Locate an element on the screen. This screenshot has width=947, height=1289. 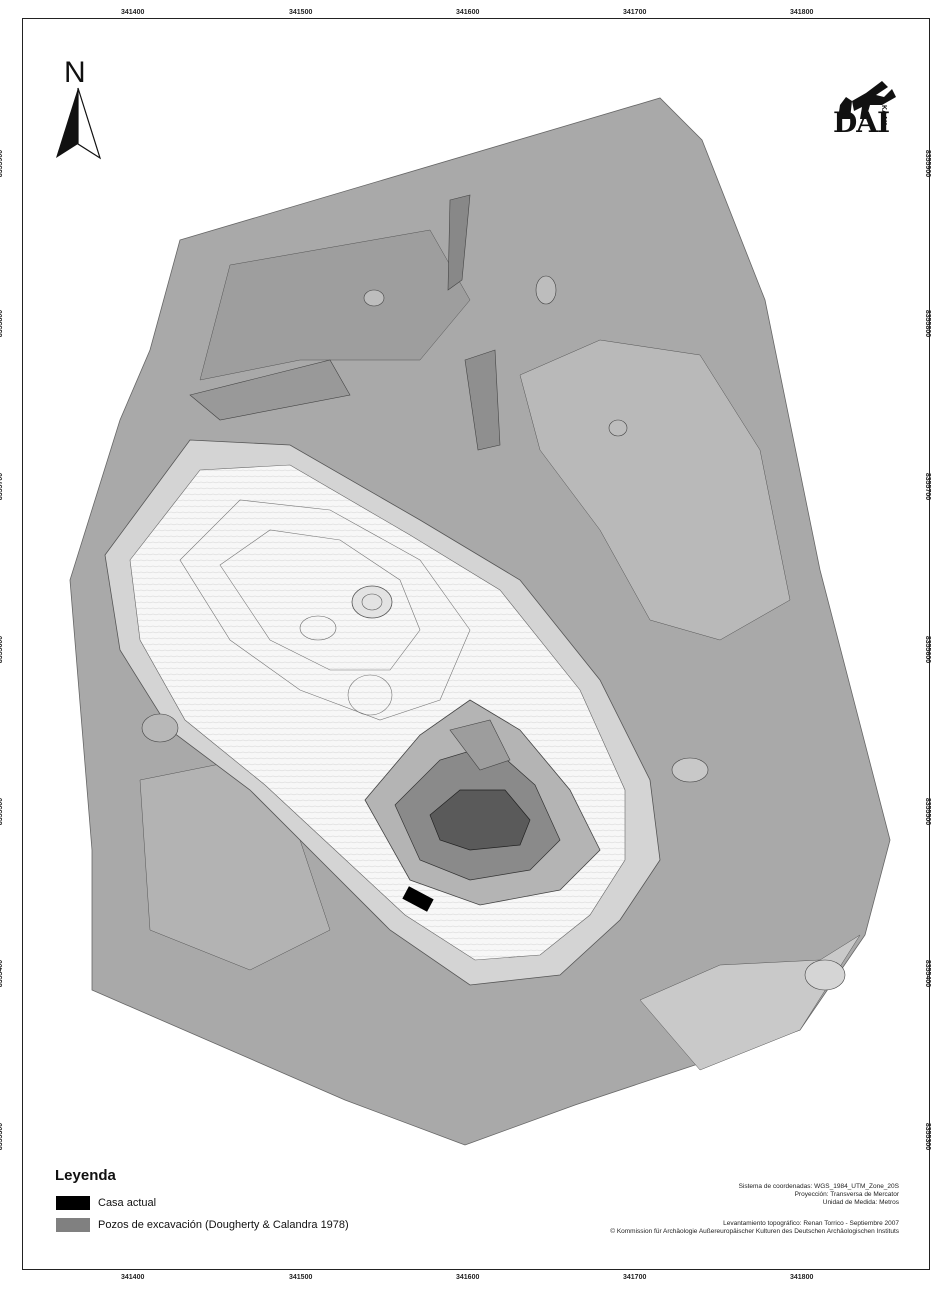
y-tick-left-1: 8355900 is located at coordinates (2, 163).